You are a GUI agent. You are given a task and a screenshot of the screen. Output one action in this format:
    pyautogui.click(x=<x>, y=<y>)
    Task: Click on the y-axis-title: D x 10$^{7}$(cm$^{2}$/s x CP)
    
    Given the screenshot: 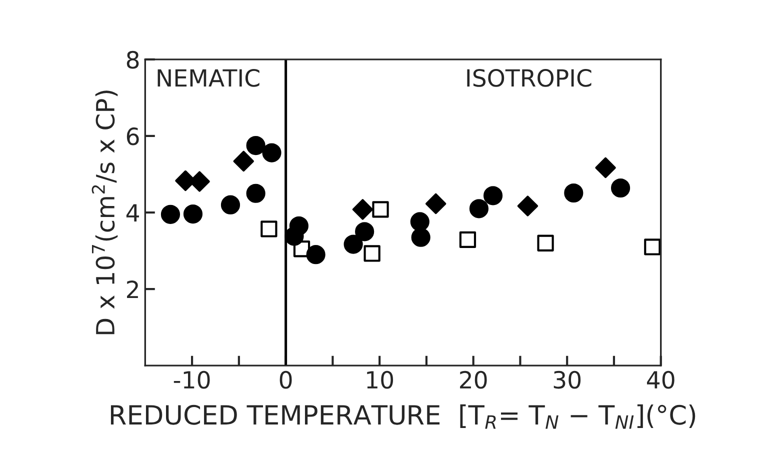 What is the action you would take?
    pyautogui.click(x=105, y=212)
    